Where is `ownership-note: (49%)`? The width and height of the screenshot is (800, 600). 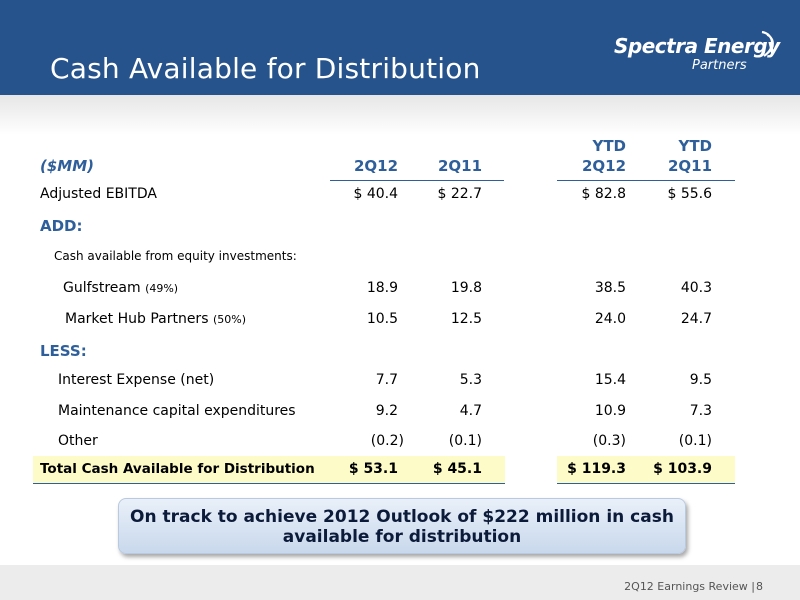
ownership-note: (49%) is located at coordinates (162, 288).